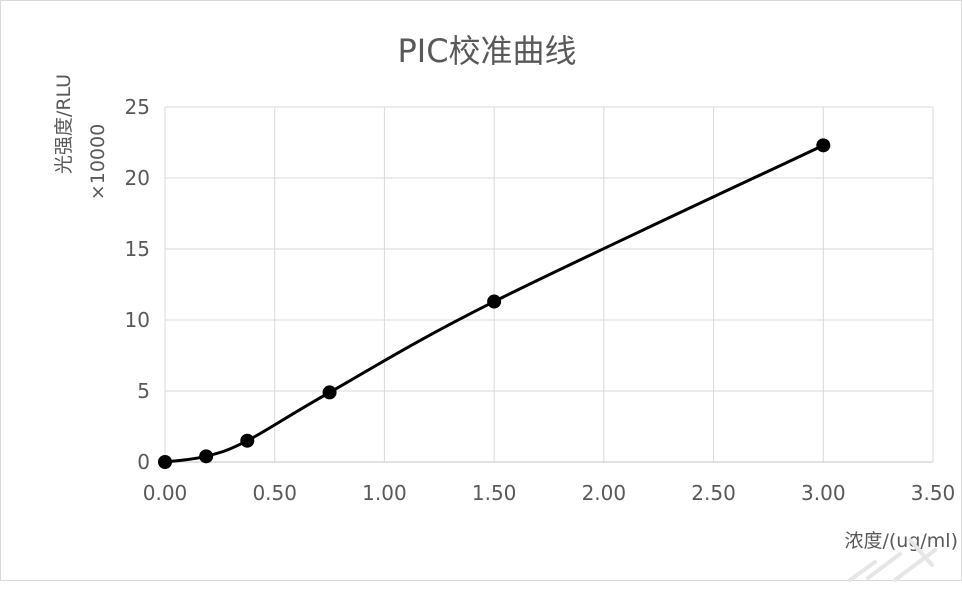 Image resolution: width=962 pixels, height=590 pixels. What do you see at coordinates (933, 493) in the screenshot?
I see `x-tick-label: 3.50` at bounding box center [933, 493].